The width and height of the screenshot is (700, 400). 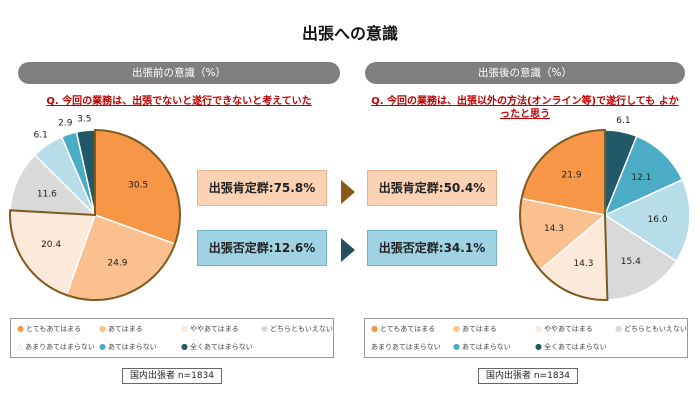 I want to click on before-positive-group: 出張肯定群:75.8%, so click(x=262, y=188).